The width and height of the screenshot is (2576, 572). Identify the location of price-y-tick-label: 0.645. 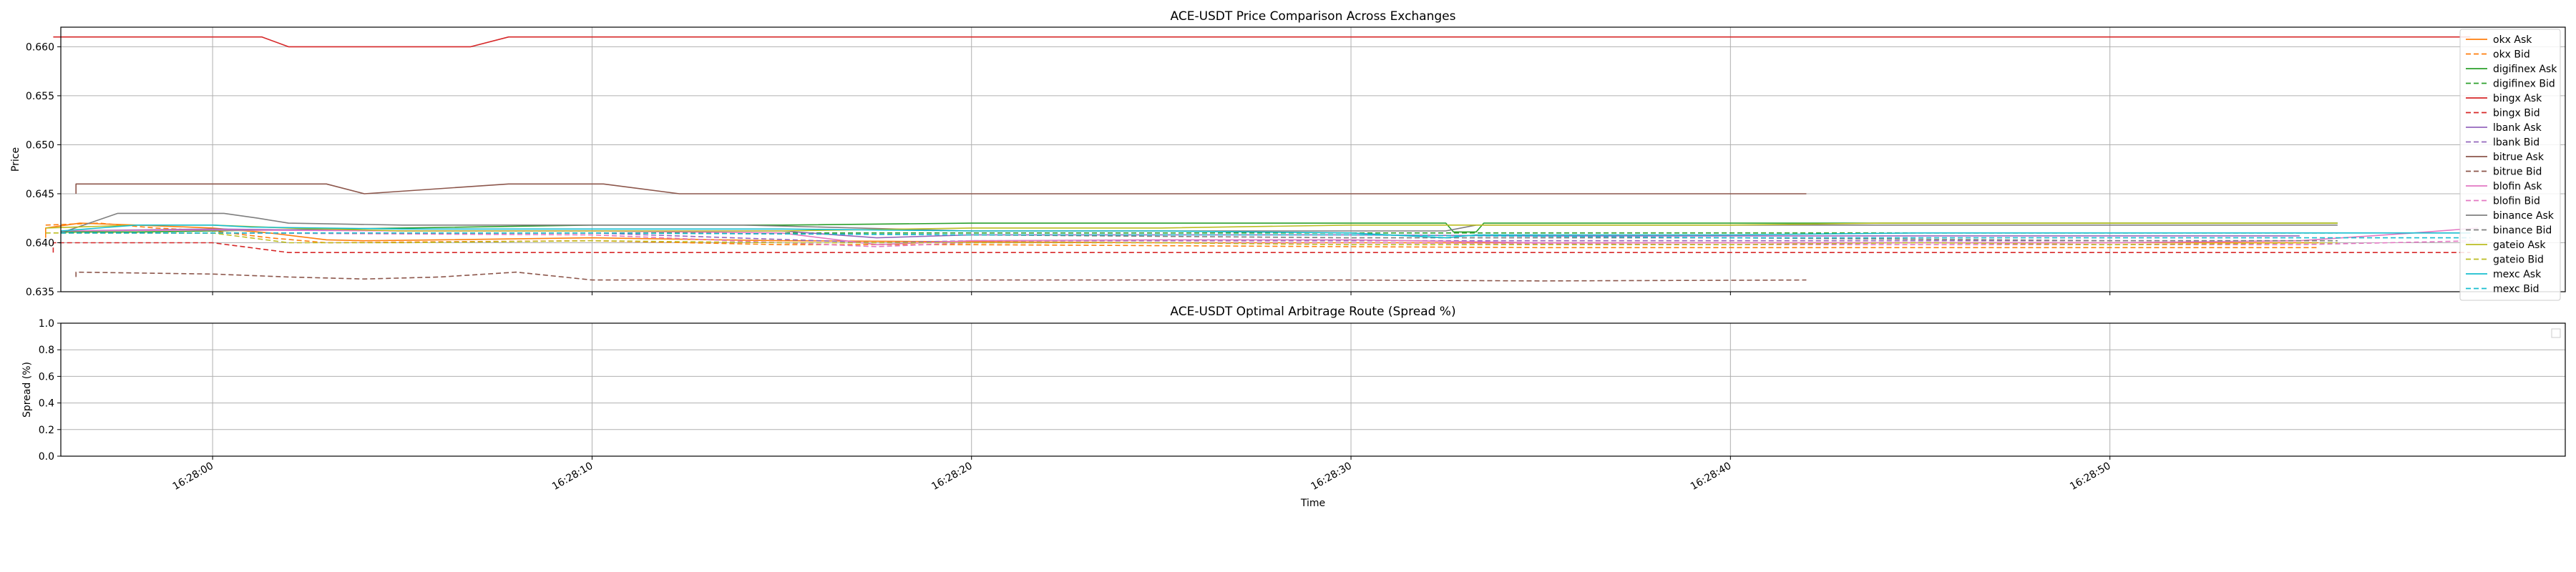
(40, 194).